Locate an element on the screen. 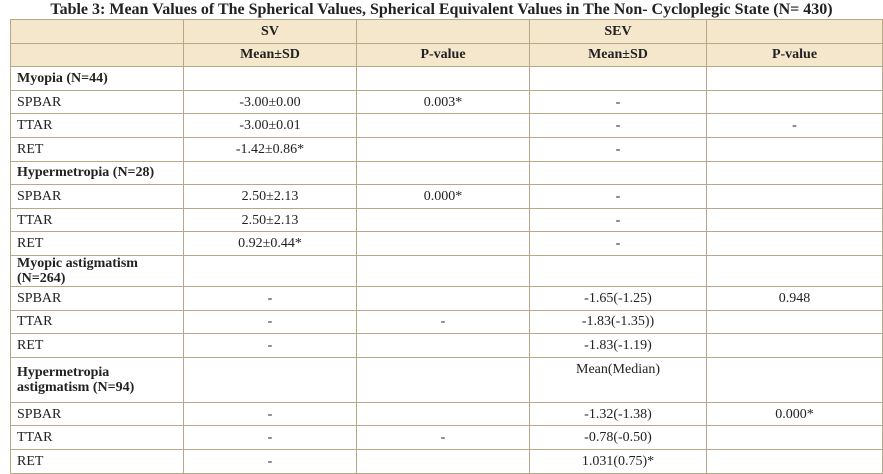 The width and height of the screenshot is (883, 474). table-row: SPBAR -3.00±0.00 0.003* - is located at coordinates (446, 102).